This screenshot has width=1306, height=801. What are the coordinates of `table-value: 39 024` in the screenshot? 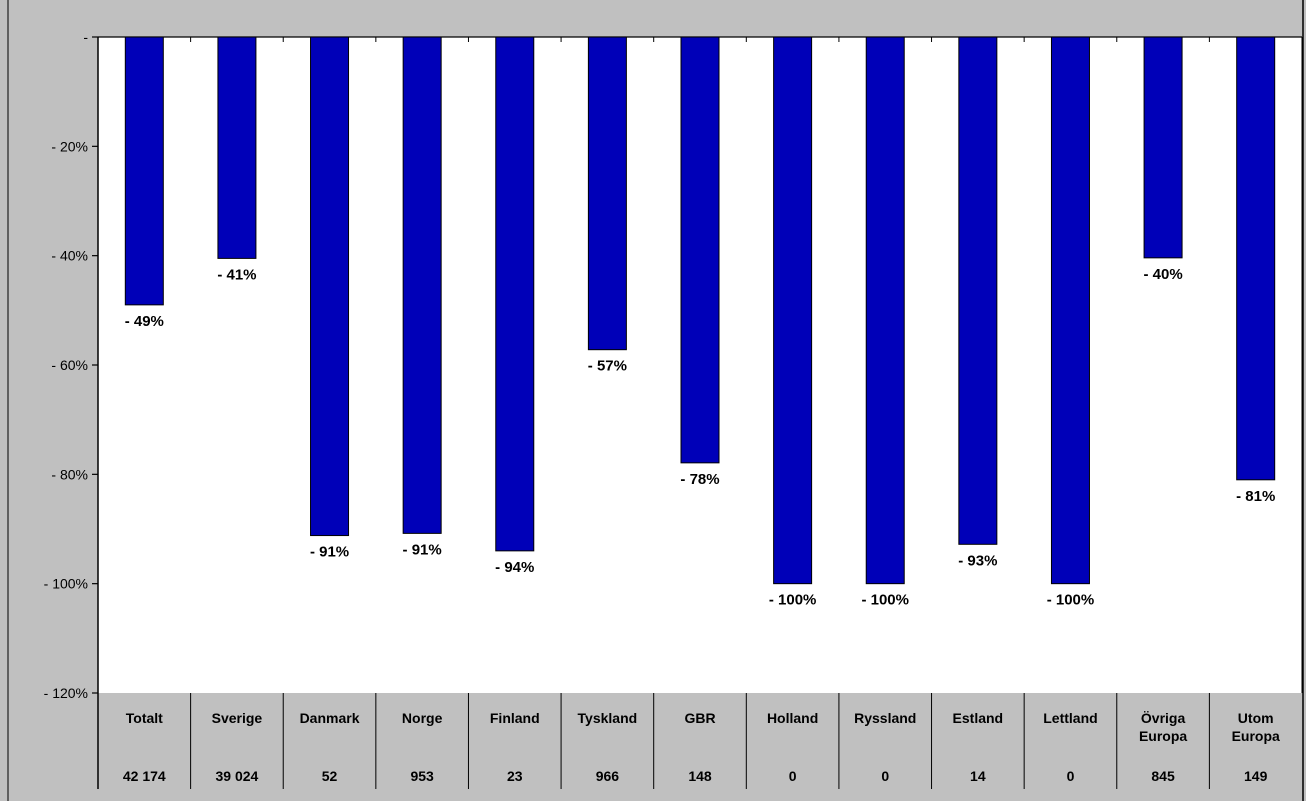 It's located at (237, 776).